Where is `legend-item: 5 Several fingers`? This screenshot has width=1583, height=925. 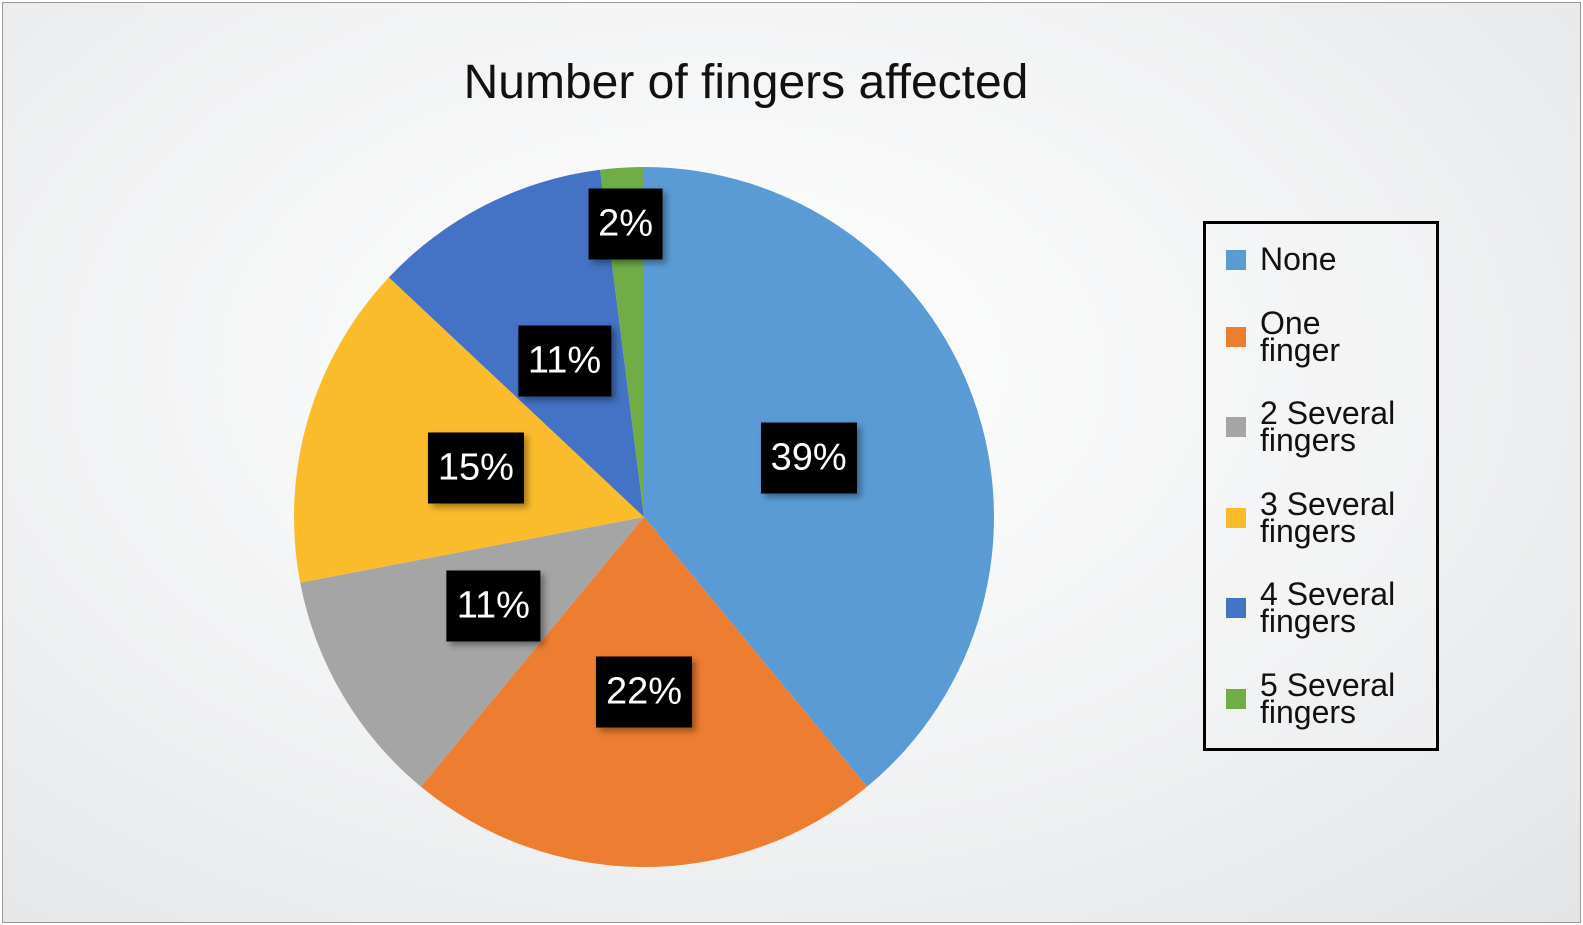
legend-item: 5 Several fingers is located at coordinates (1321, 698).